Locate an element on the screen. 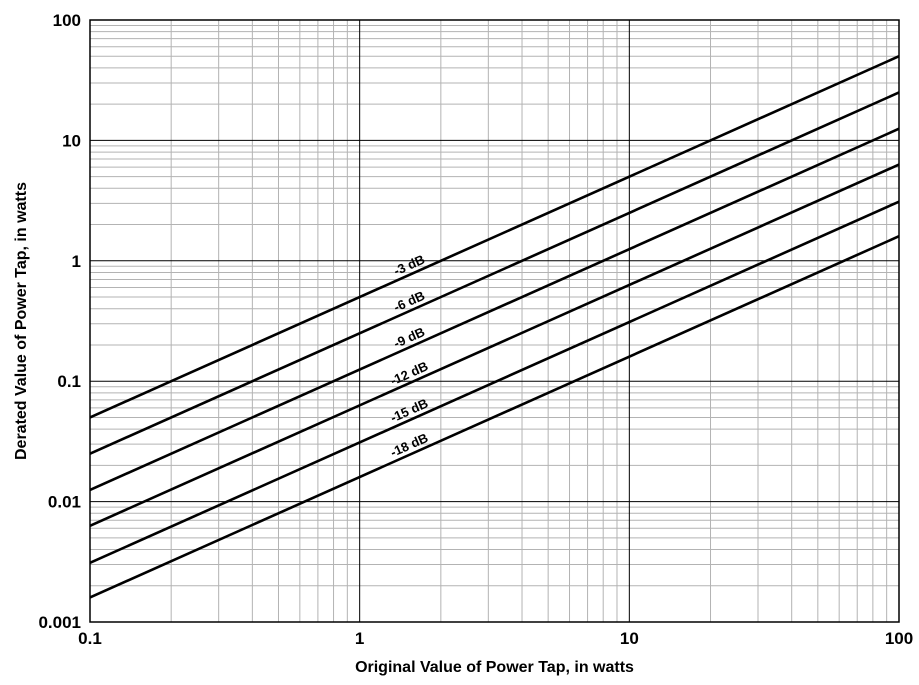 This screenshot has width=919, height=685. y-tick-label: 10 is located at coordinates (71, 140).